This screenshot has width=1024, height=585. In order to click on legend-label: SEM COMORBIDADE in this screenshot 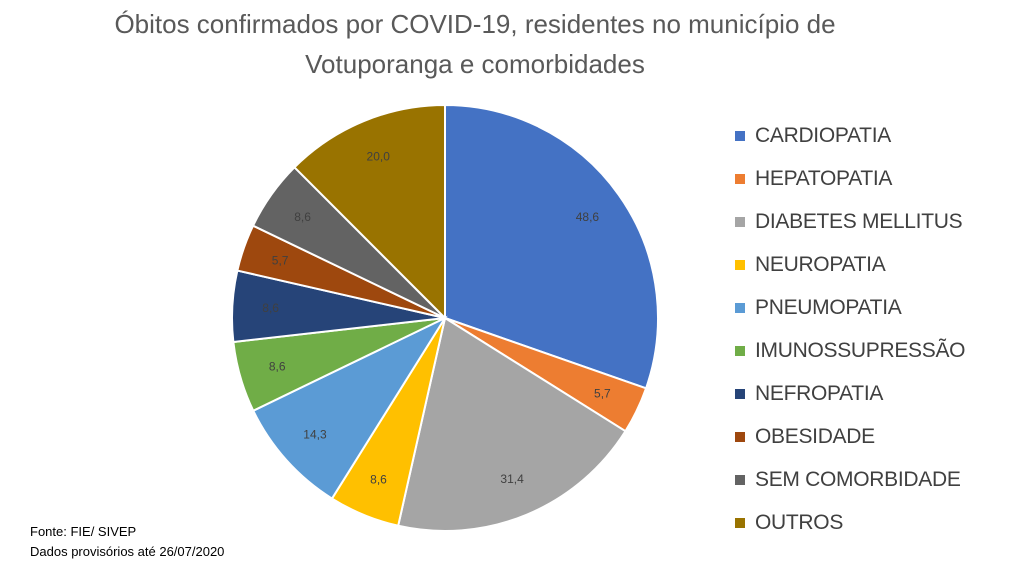, I will do `click(858, 479)`.